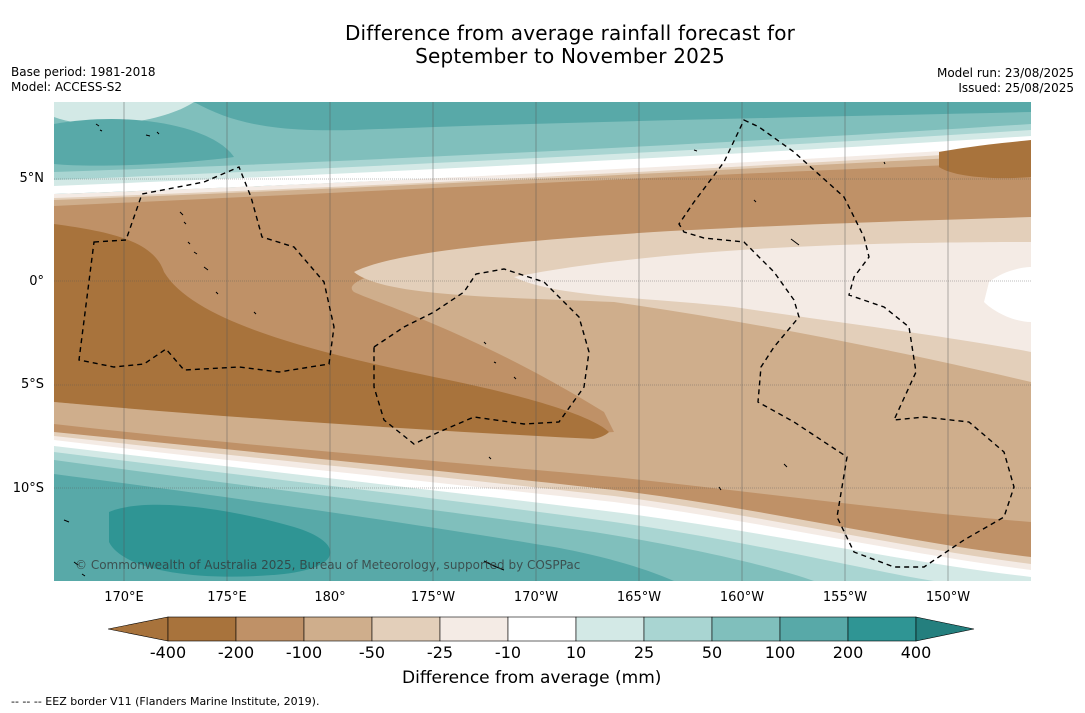 The width and height of the screenshot is (1085, 713). Describe the element at coordinates (1005, 73) in the screenshot. I see `model-run: Model run: 23/08/2025` at that location.